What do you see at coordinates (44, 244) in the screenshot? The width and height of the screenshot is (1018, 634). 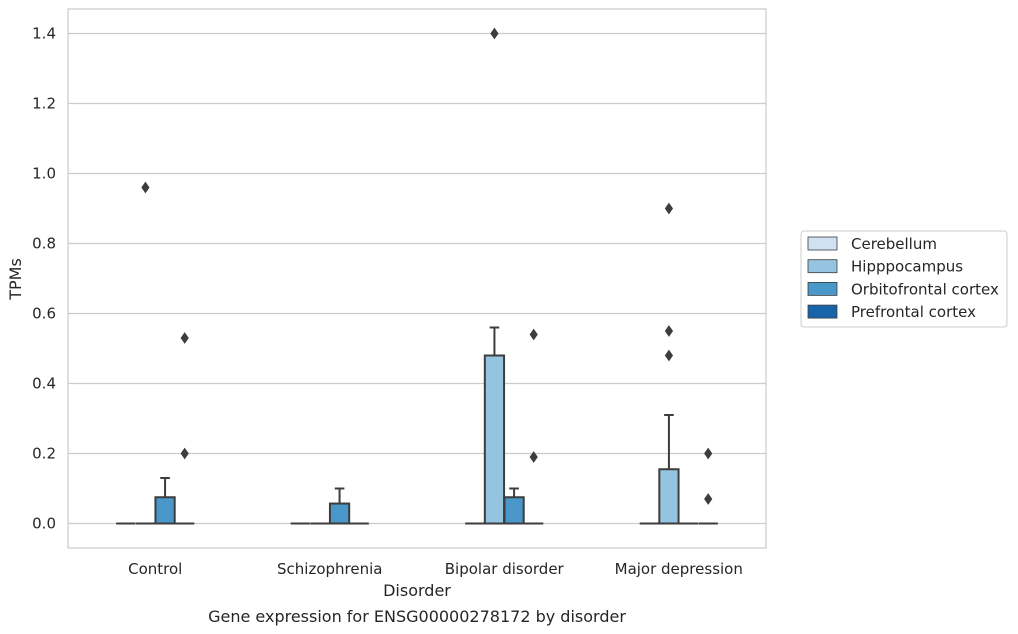 I see `y-tick-label: 0.8` at bounding box center [44, 244].